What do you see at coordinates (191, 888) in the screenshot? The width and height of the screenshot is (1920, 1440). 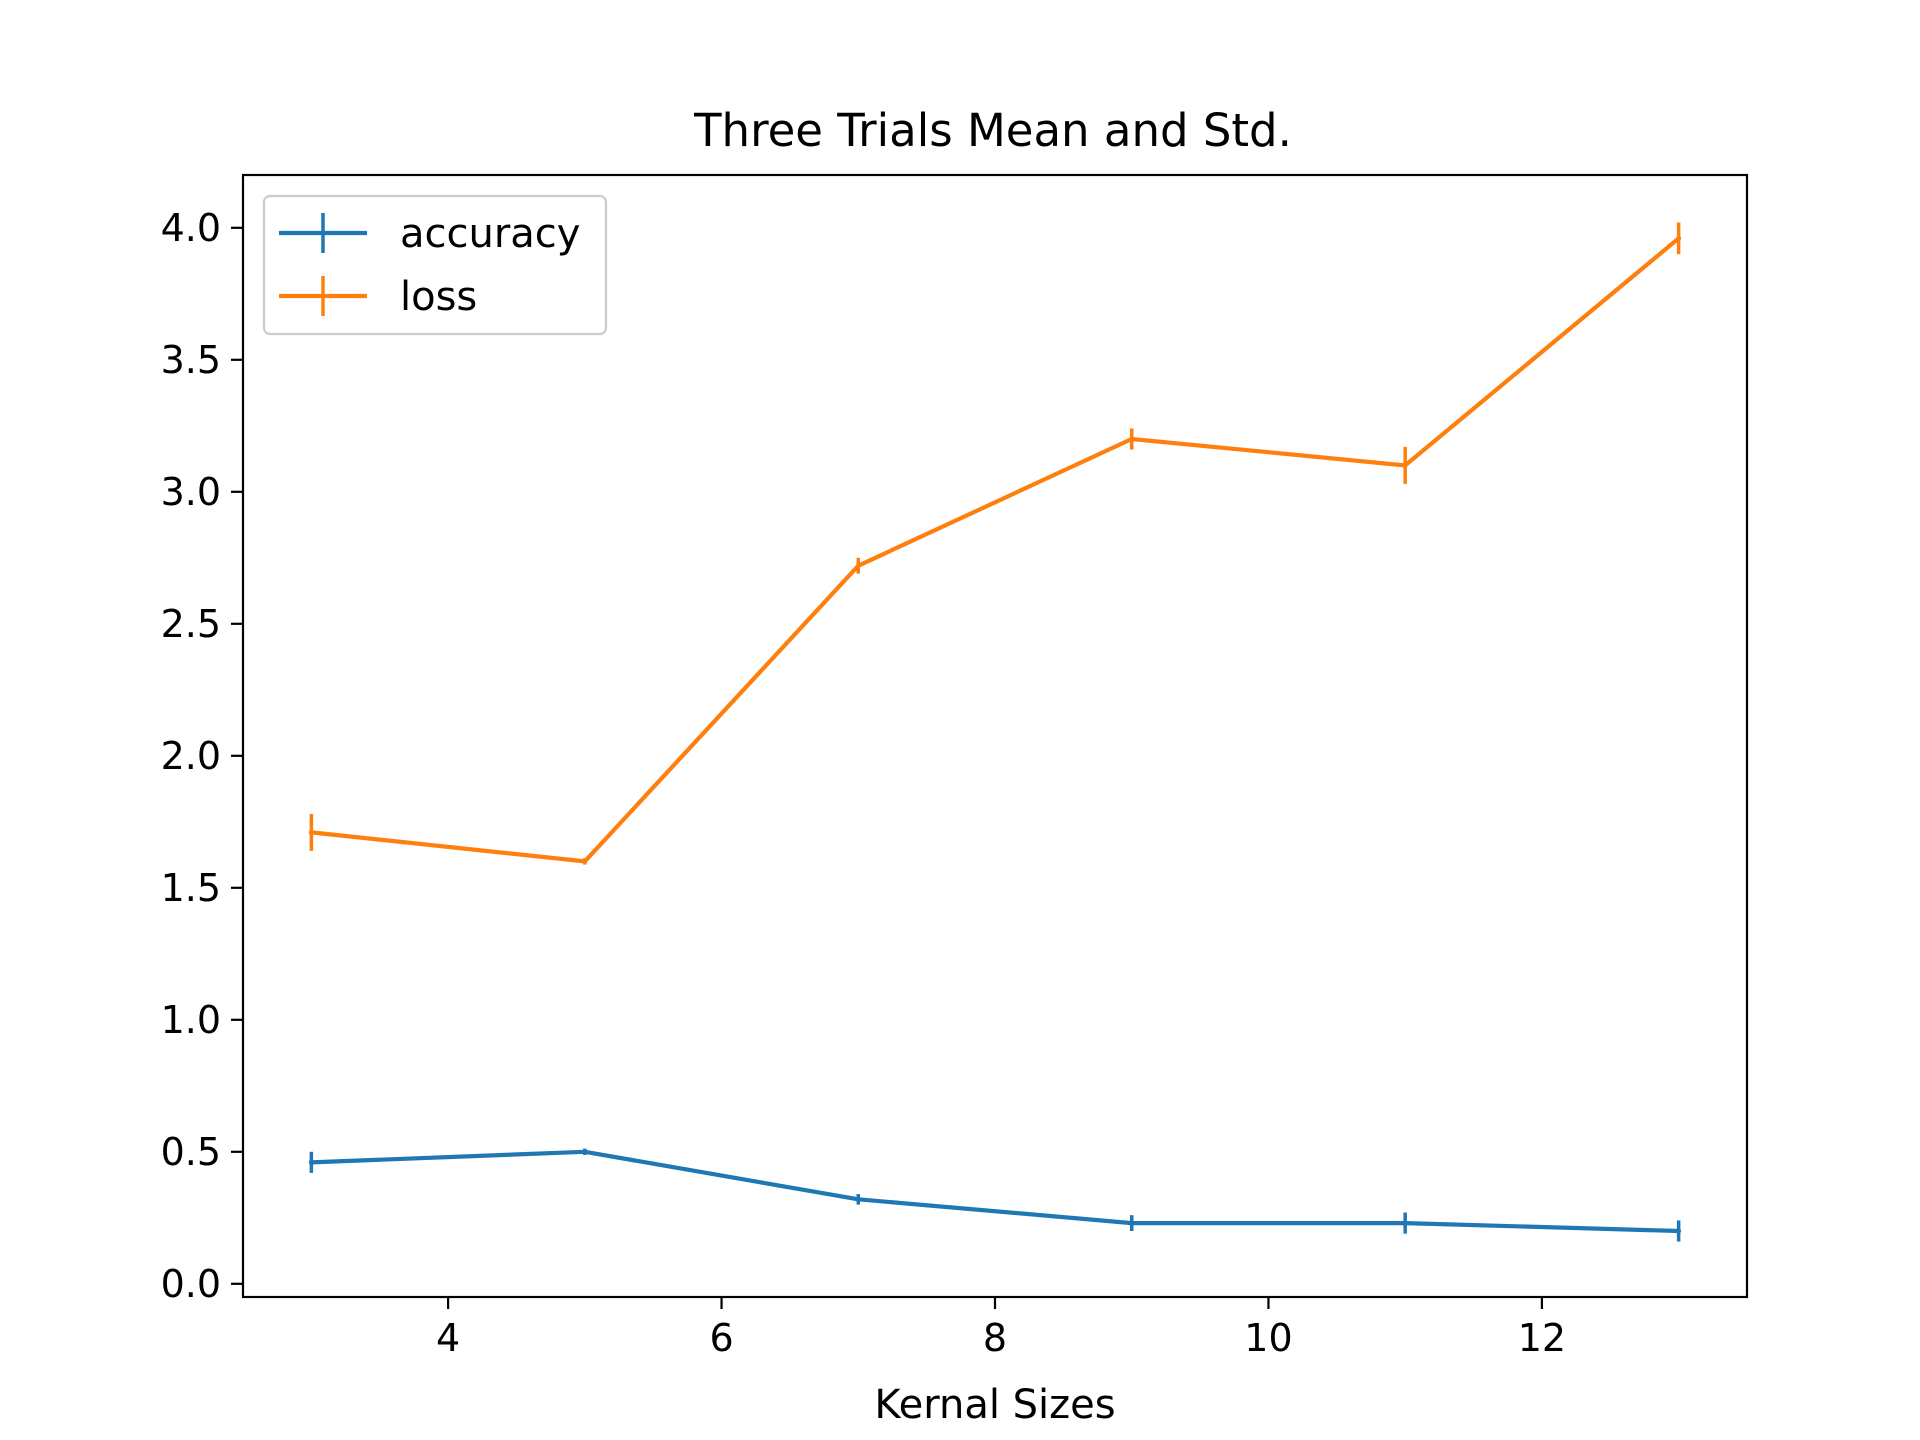 I see `y-tick-label: 1.5` at bounding box center [191, 888].